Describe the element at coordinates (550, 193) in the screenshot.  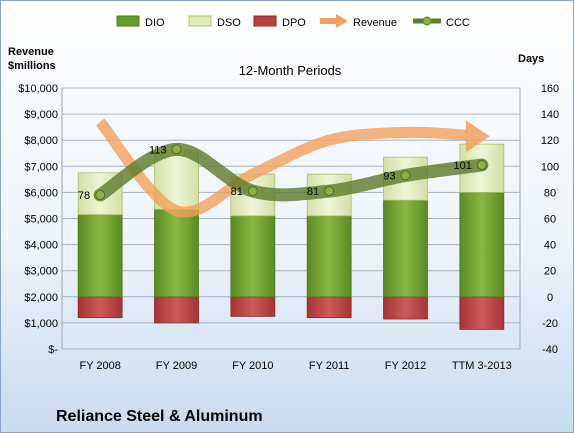
I see `right-tick-label: 80` at that location.